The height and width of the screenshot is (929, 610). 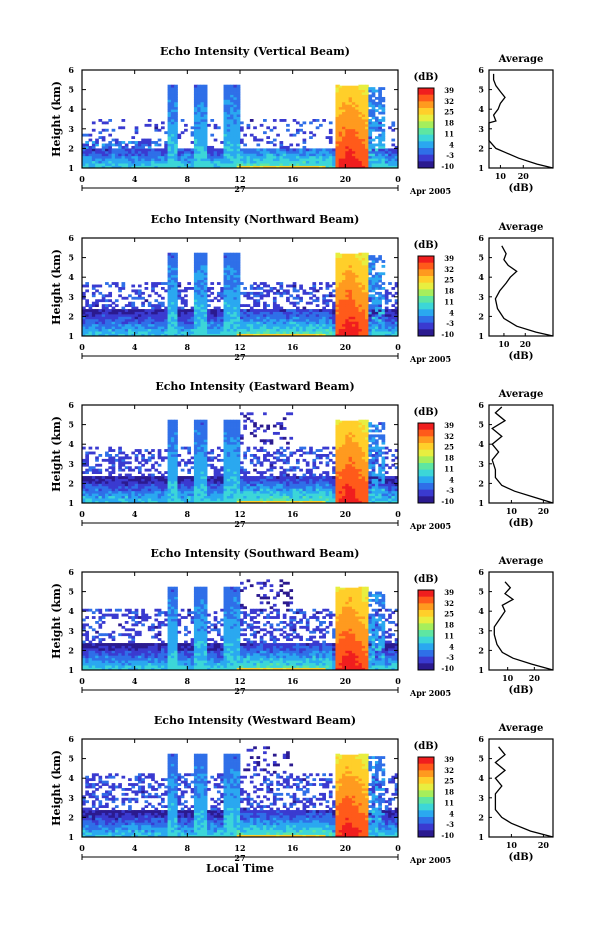 What do you see at coordinates (426, 160) in the screenshot?
I see `colorbar-swatch` at bounding box center [426, 160].